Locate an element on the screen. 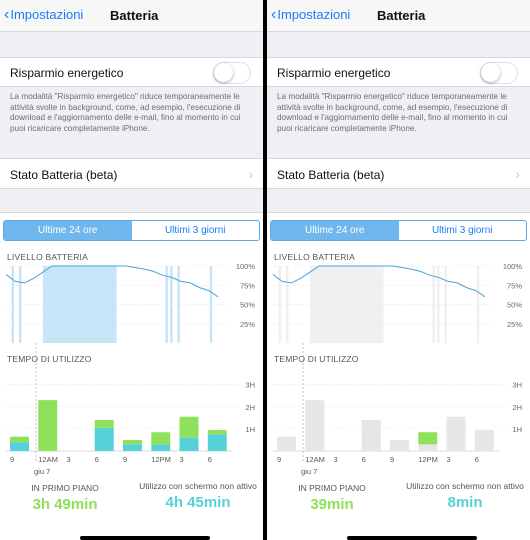  low-power-row: Risparmio energetico is located at coordinates (131, 72).